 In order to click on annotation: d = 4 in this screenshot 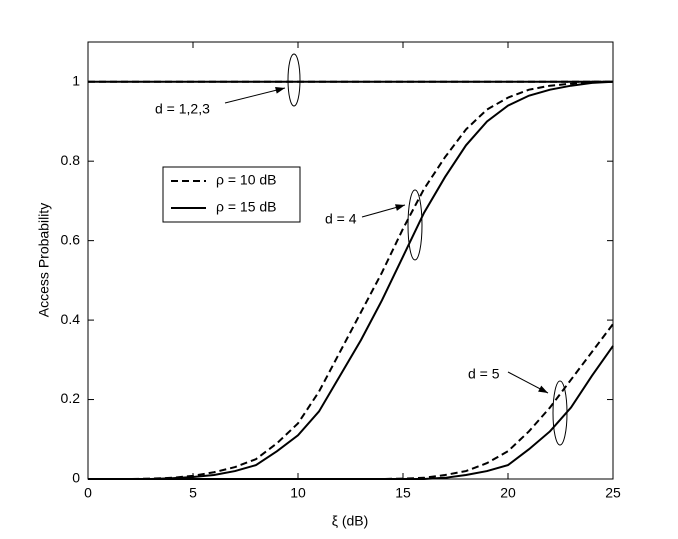, I will do `click(341, 219)`.